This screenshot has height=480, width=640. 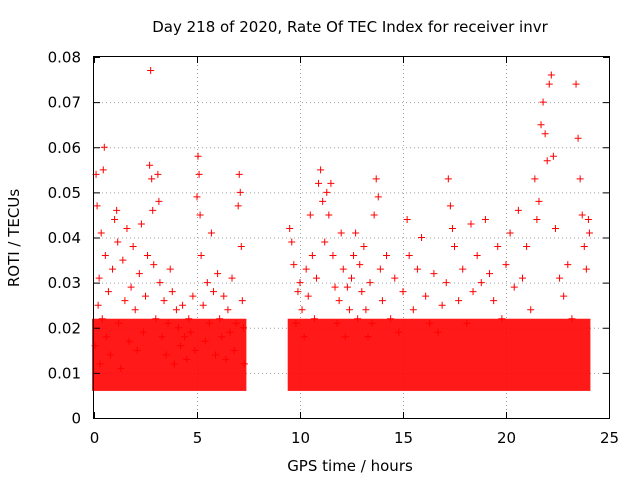 I want to click on x-tick-label: 0, so click(x=95, y=438).